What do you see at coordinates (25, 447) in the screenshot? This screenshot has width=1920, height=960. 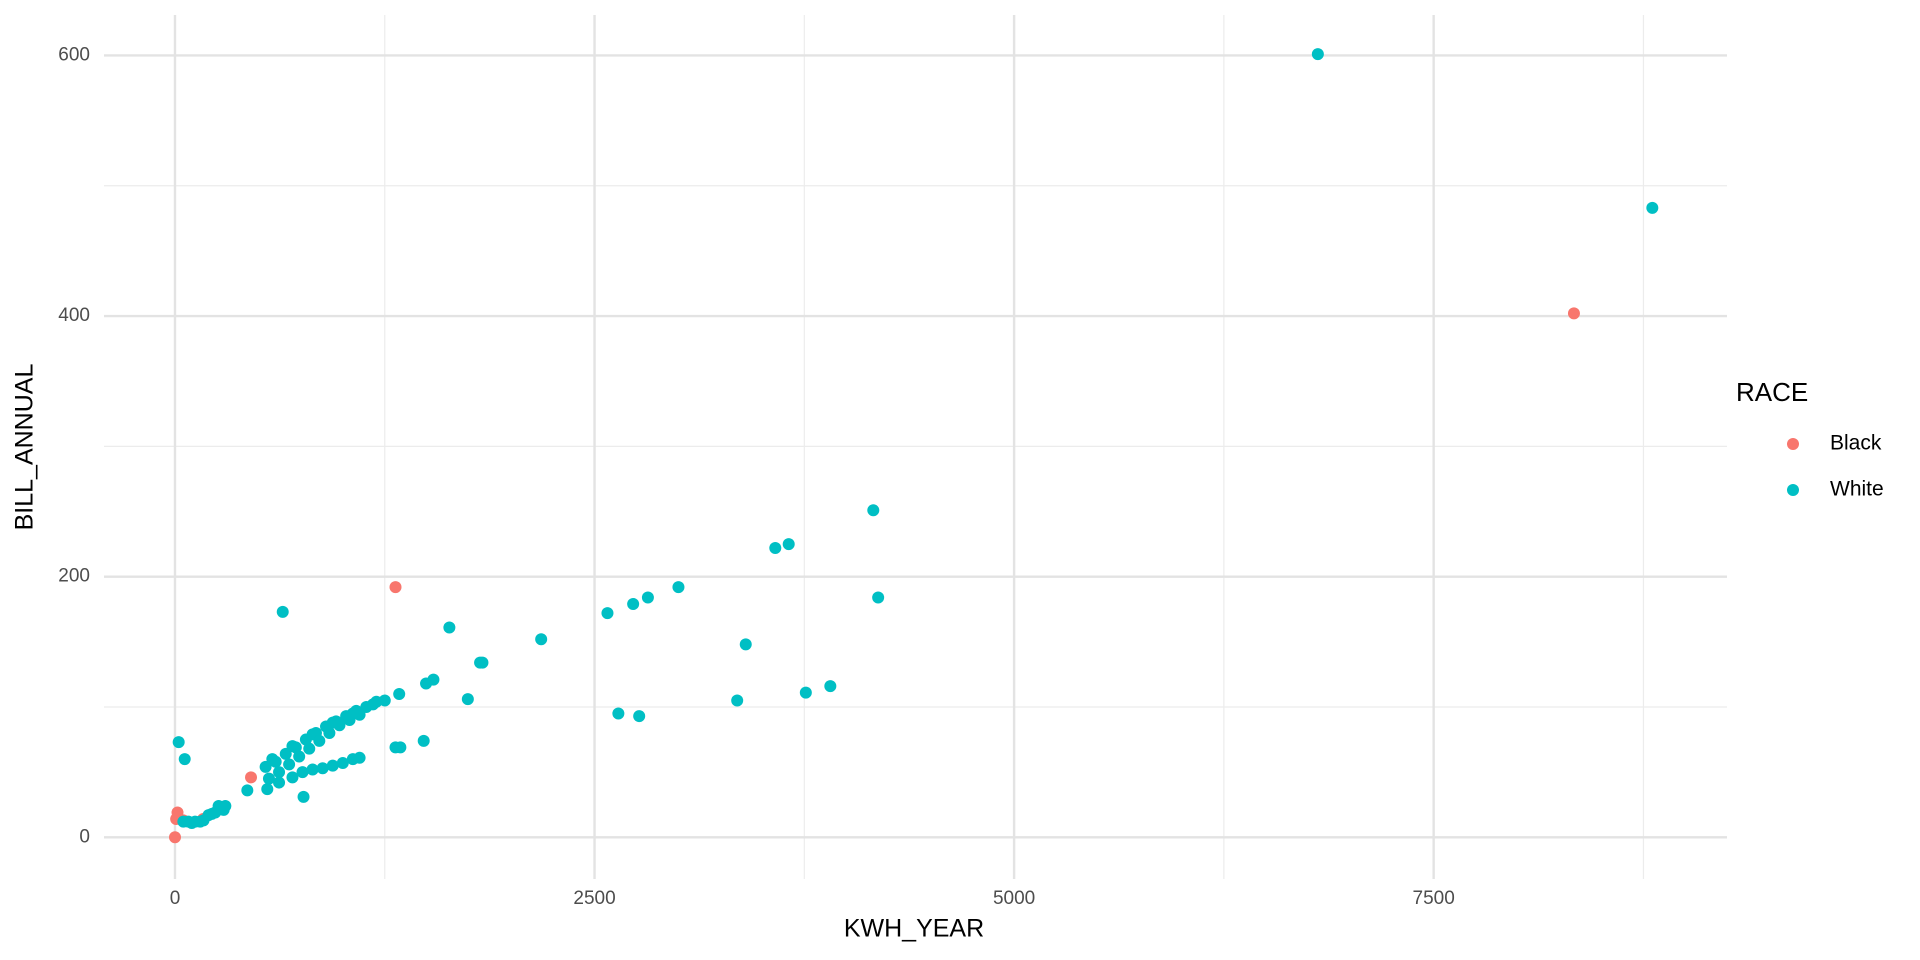 I see `y-axis-title: BILL_ANNUAL` at bounding box center [25, 447].